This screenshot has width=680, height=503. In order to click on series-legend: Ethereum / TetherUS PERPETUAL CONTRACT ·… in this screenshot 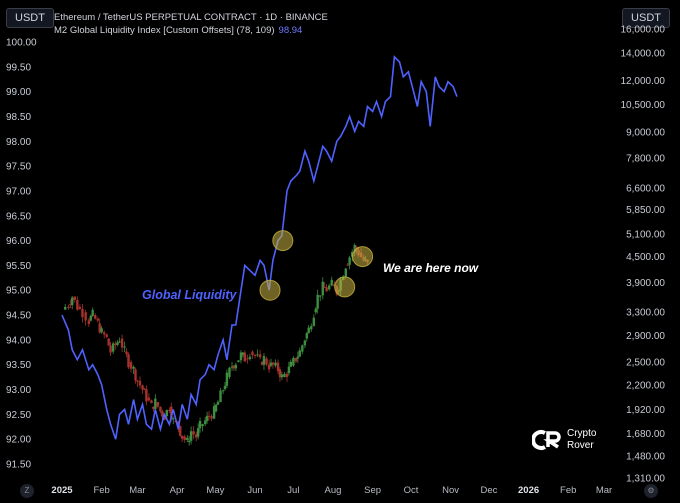, I will do `click(191, 17)`.